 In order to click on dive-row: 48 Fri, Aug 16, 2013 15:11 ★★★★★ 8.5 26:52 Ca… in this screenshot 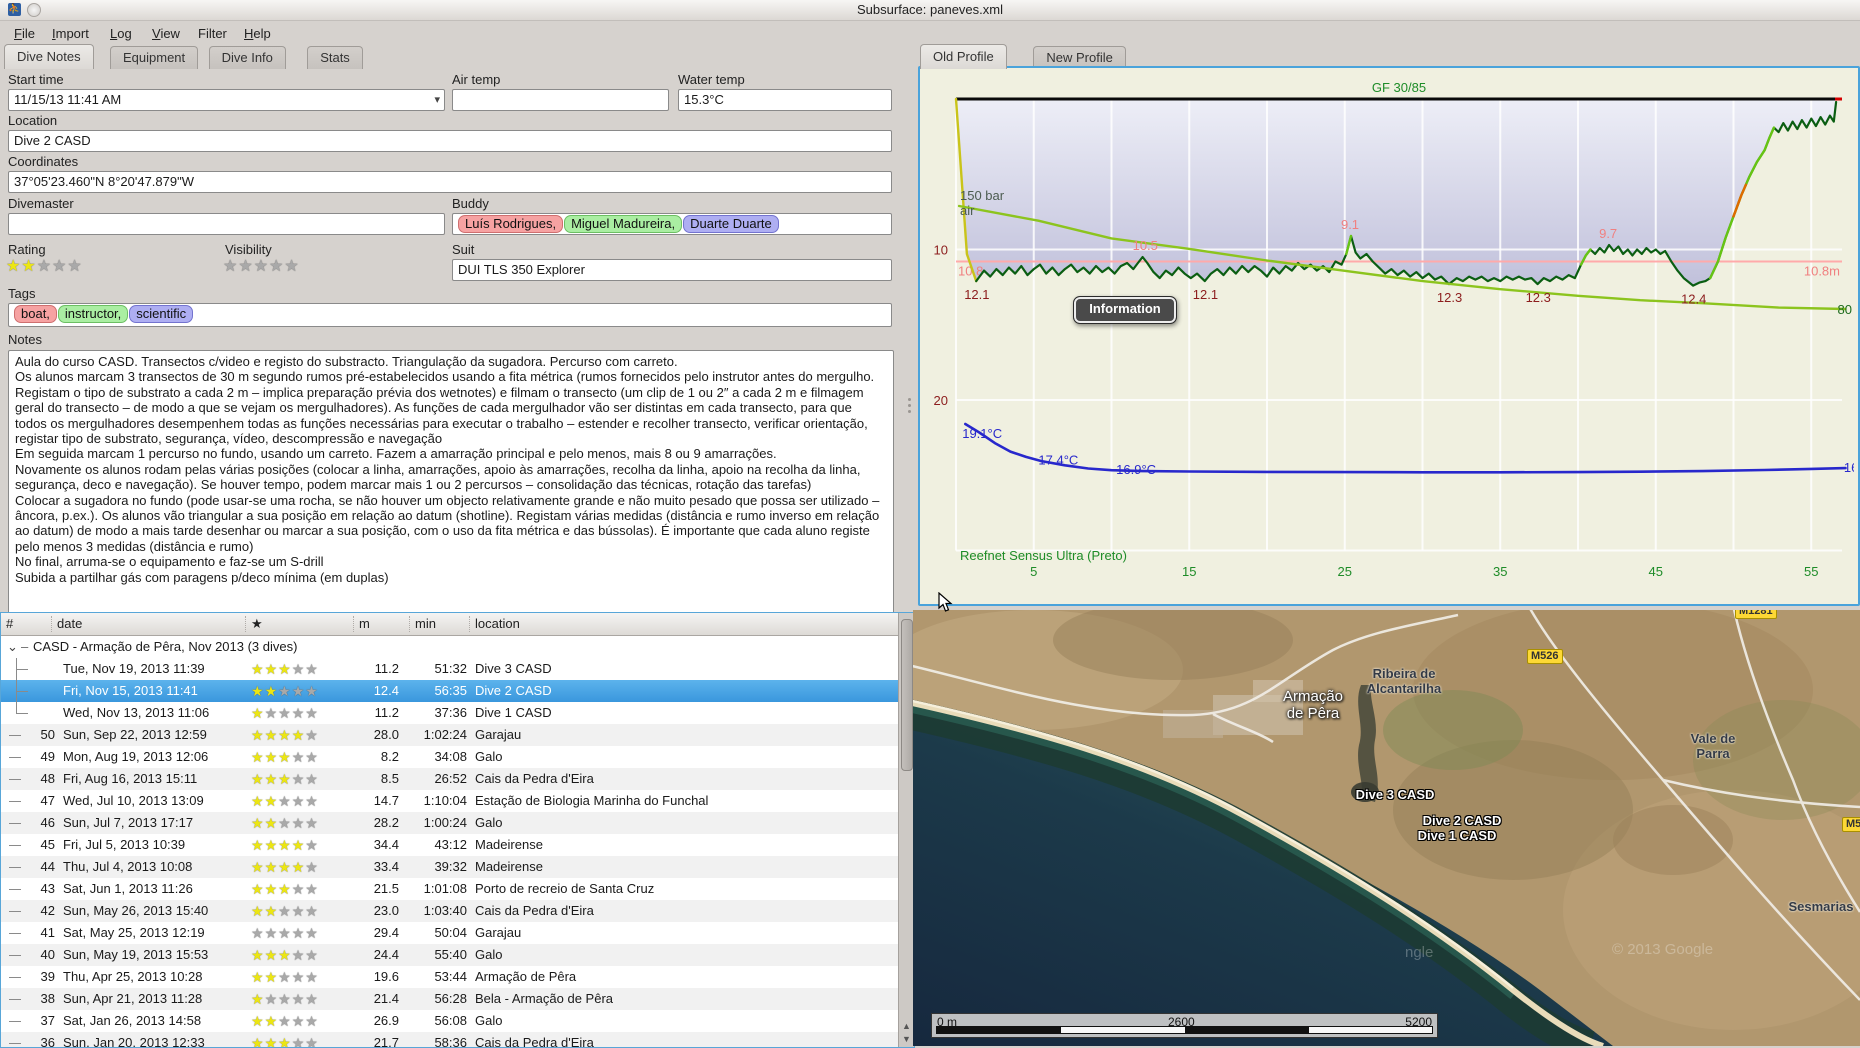, I will do `click(450, 779)`.